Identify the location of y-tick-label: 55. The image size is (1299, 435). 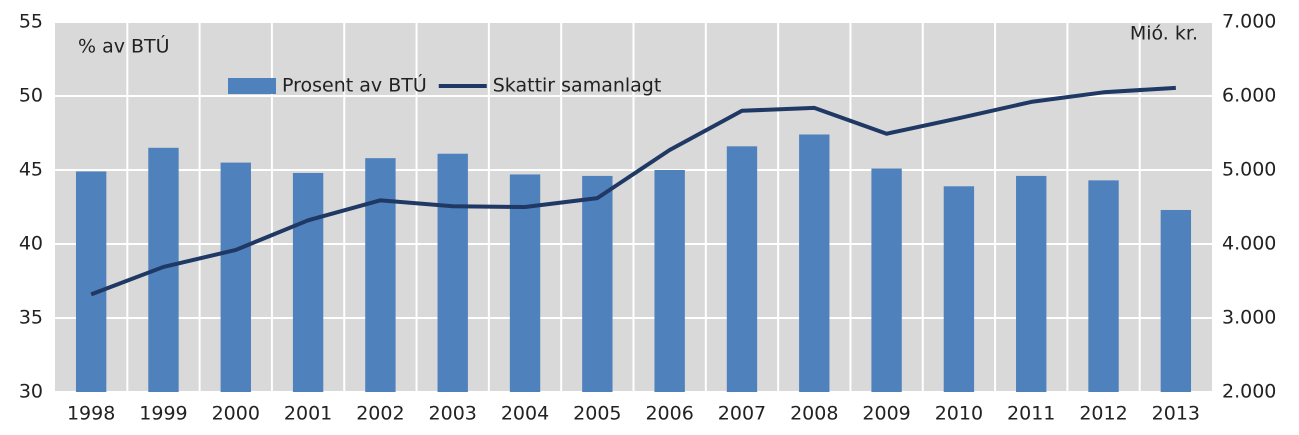
(31, 22).